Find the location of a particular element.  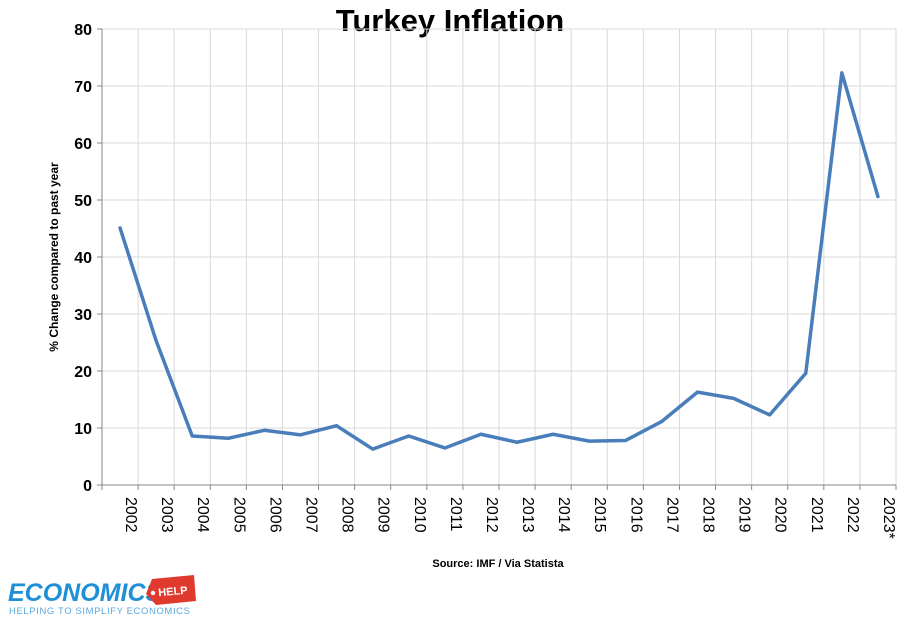

x-tick-label: 2023* is located at coordinates (888, 518).